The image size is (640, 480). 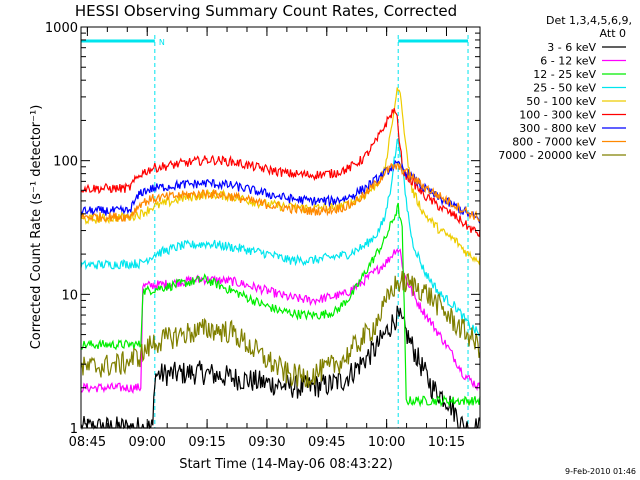 I want to click on x-tick-label: 09:00, so click(x=146, y=442).